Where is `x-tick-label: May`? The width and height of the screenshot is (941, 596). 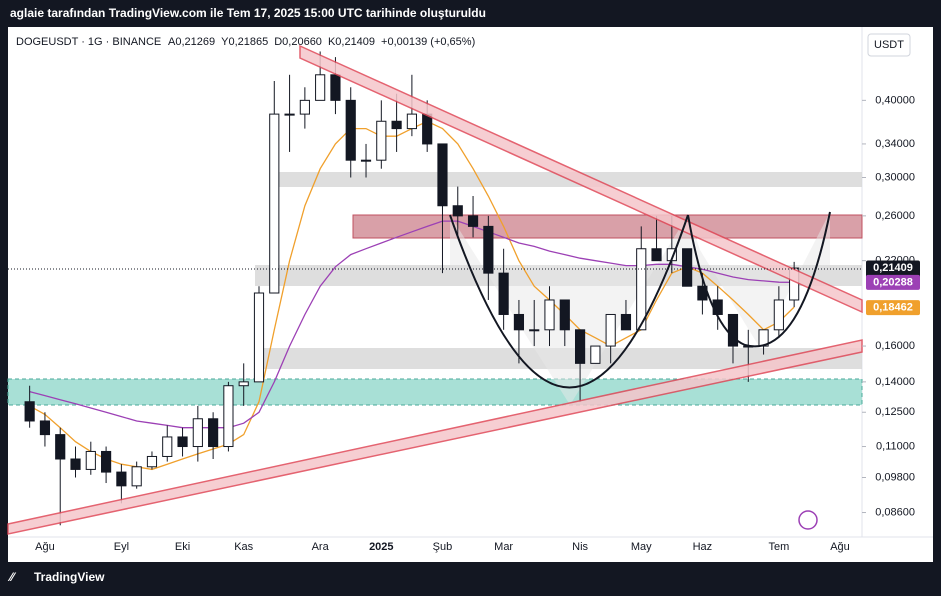 x-tick-label: May is located at coordinates (641, 547).